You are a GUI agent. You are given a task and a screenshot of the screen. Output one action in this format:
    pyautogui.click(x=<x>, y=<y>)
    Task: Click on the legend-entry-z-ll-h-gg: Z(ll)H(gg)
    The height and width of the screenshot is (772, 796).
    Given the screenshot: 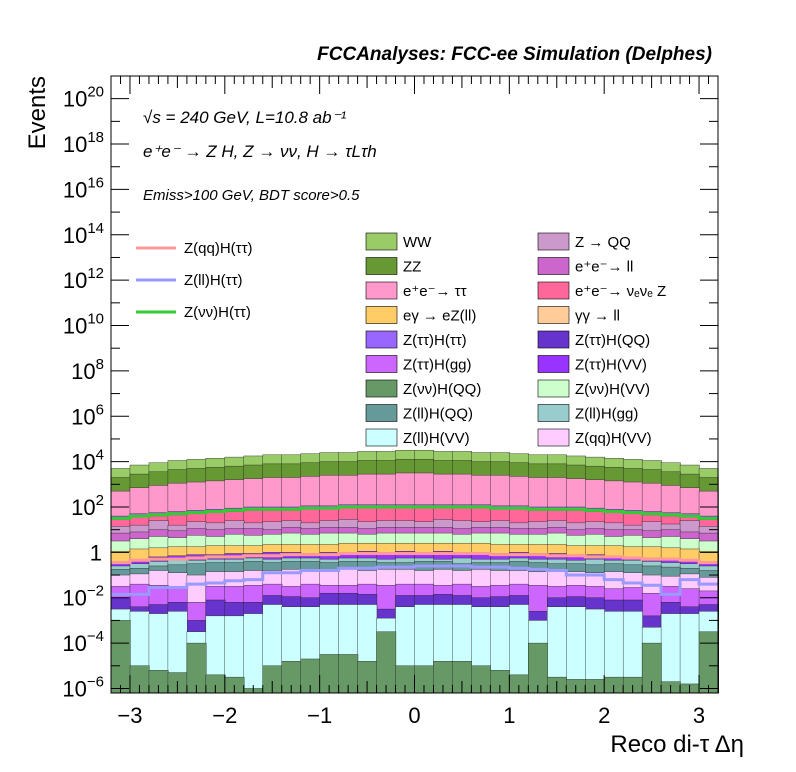 What is the action you would take?
    pyautogui.click(x=587, y=413)
    